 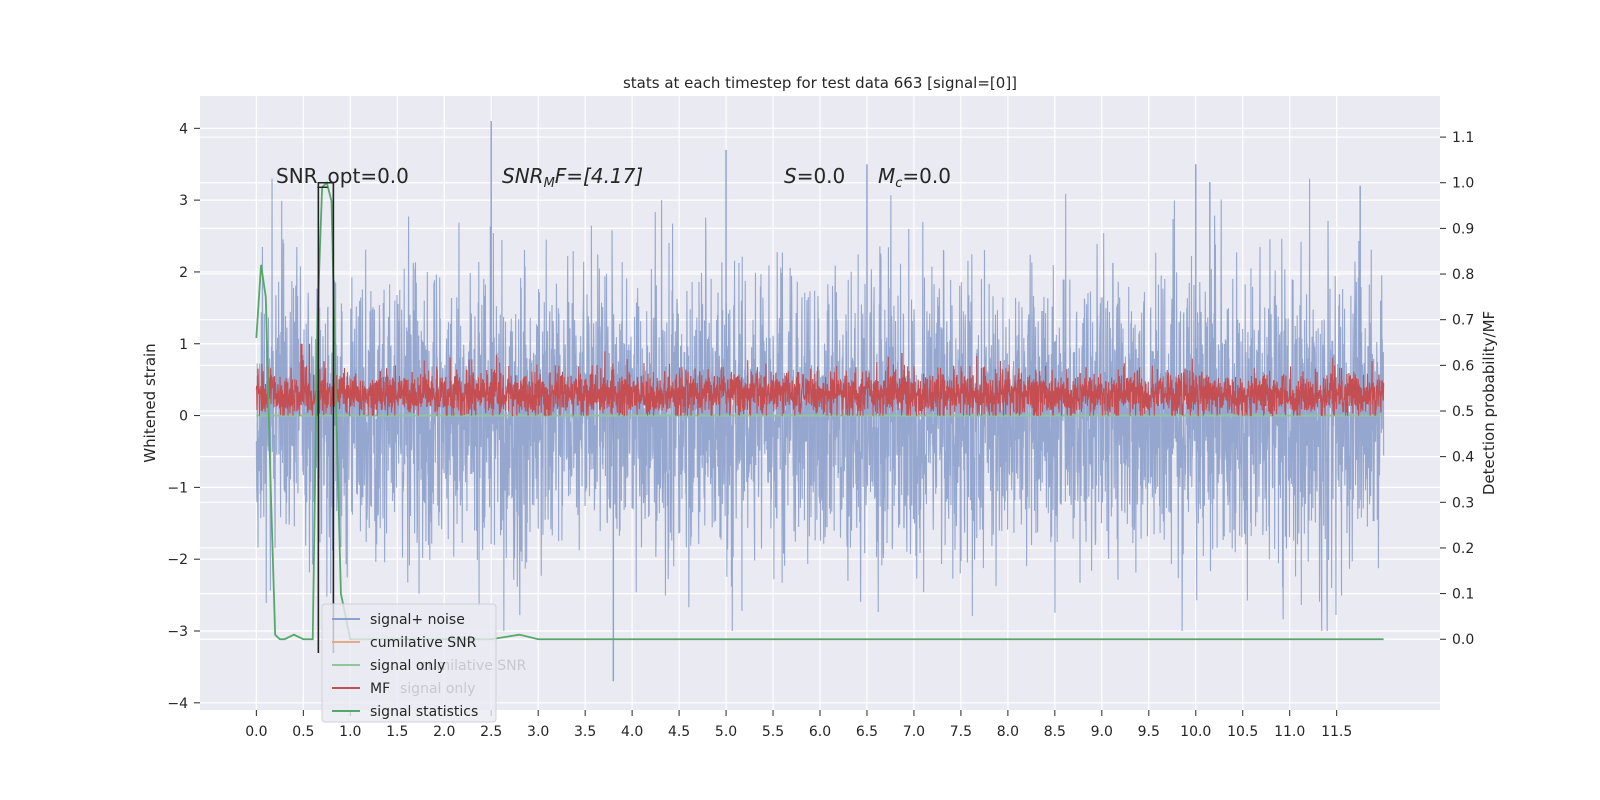 I want to click on y-axis-left: −4 −3 −2 −1 0 1 2 3 4, so click(x=183, y=416).